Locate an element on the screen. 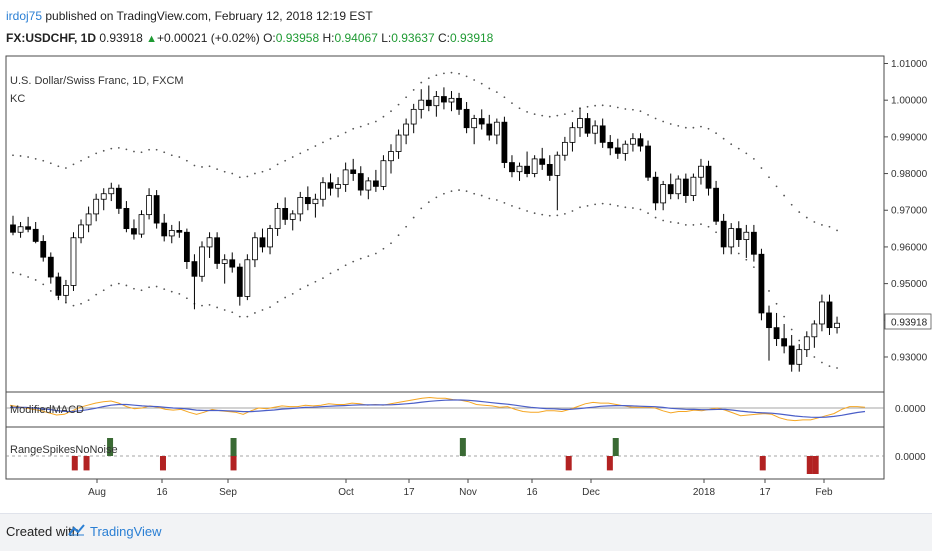 The image size is (932, 551). tradingview-logo-icon is located at coordinates (77, 530).